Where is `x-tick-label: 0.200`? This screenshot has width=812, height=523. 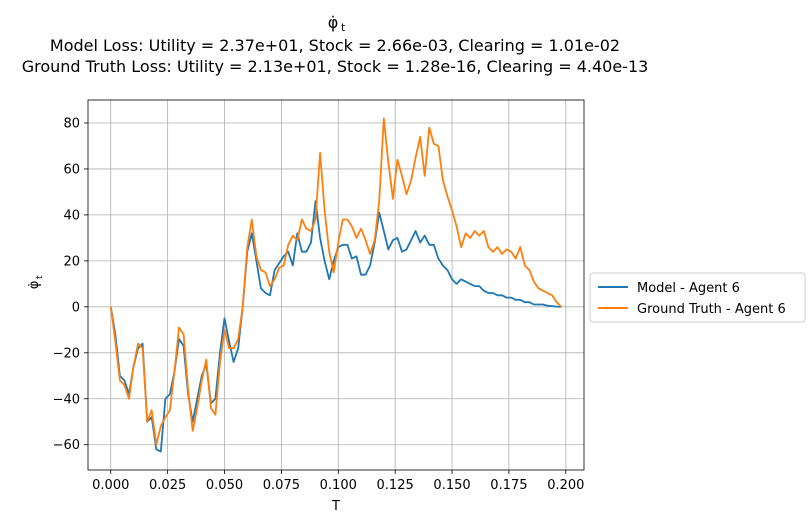
x-tick-label: 0.200 is located at coordinates (565, 485).